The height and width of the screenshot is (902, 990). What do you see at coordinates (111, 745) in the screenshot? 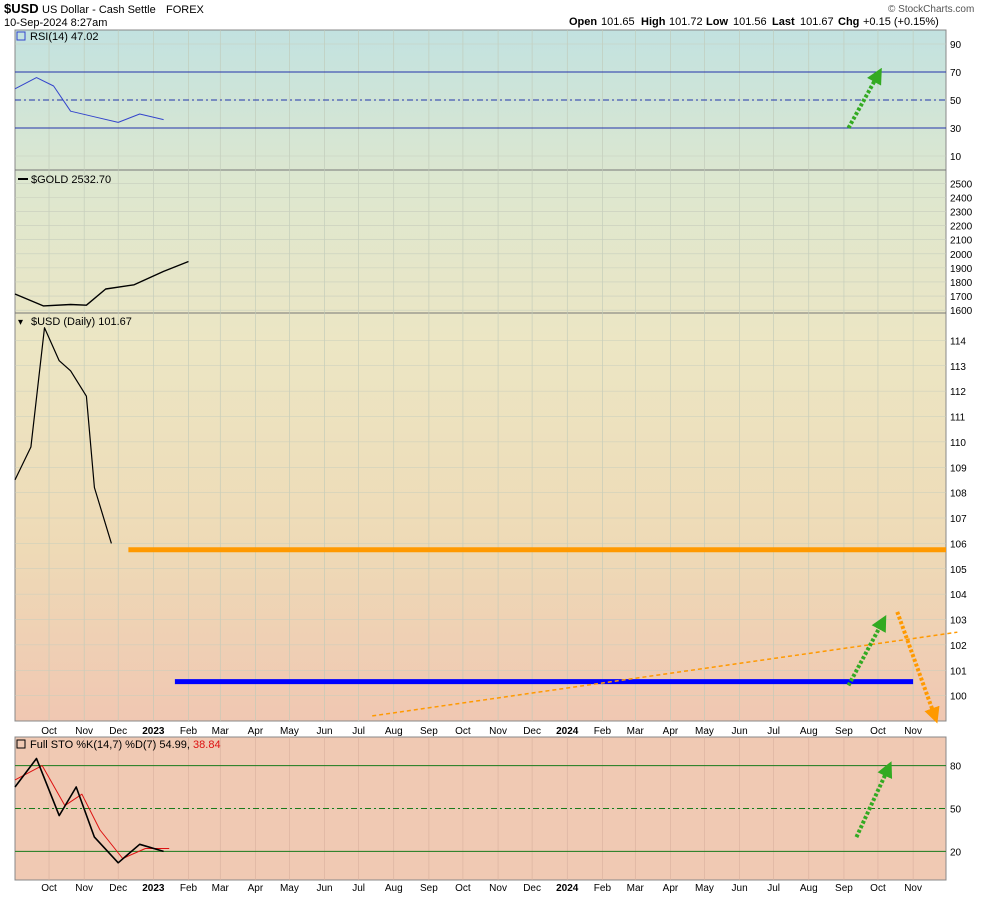
I see `stoch-label-text: Full STO %K(14,7) %D(7) 54.99,` at bounding box center [111, 745].